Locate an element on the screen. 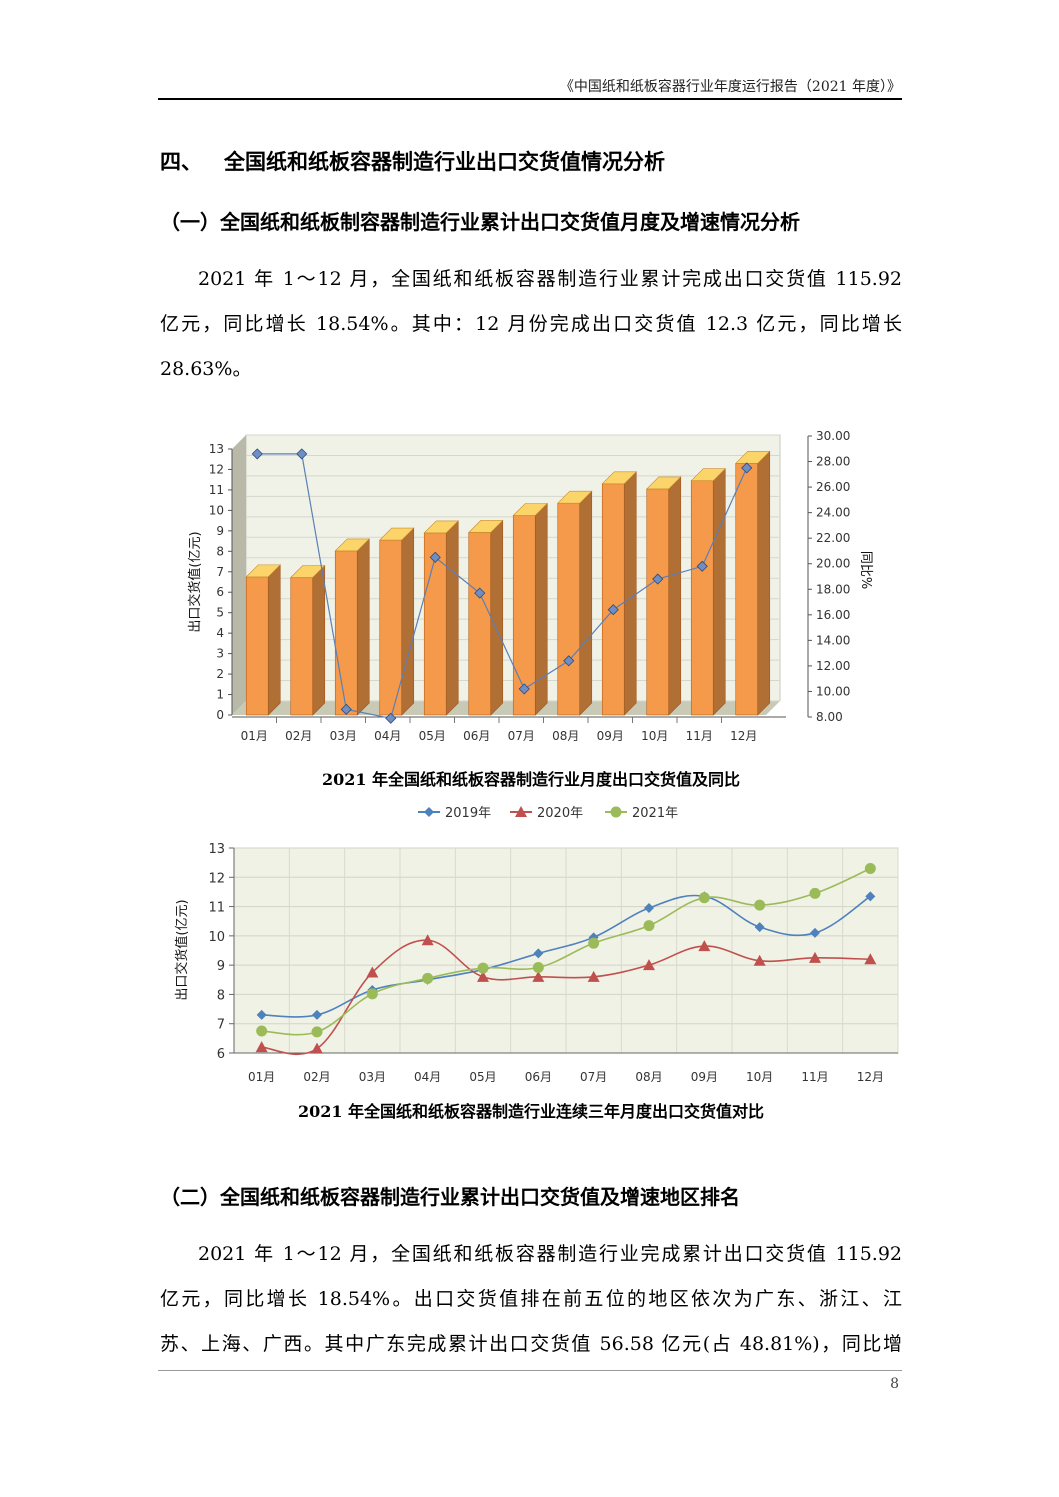 Image resolution: width=1059 pixels, height=1497 pixels. plot-floor is located at coordinates (506, 708).